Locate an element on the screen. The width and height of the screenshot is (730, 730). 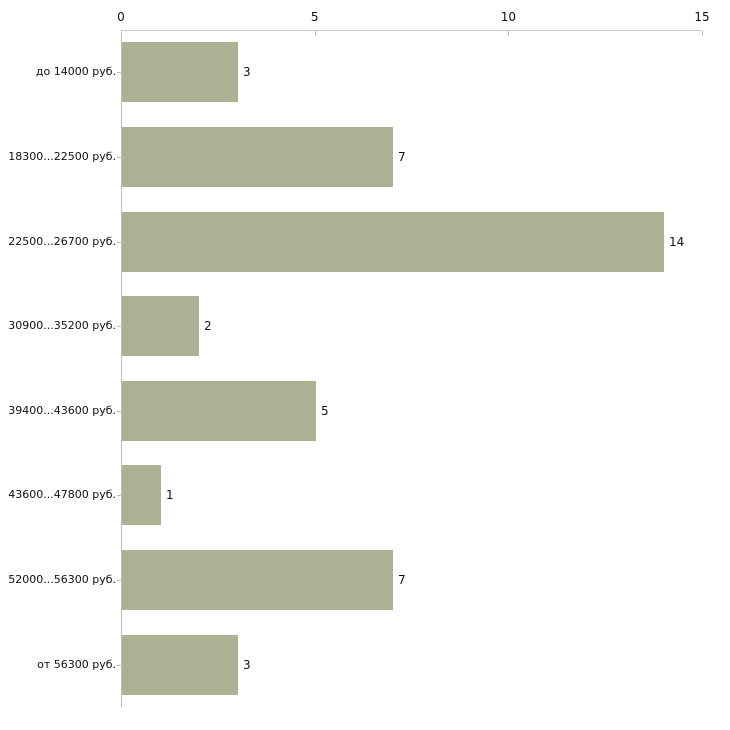
category-label: 39400...43600 руб. is located at coordinates (62, 410).